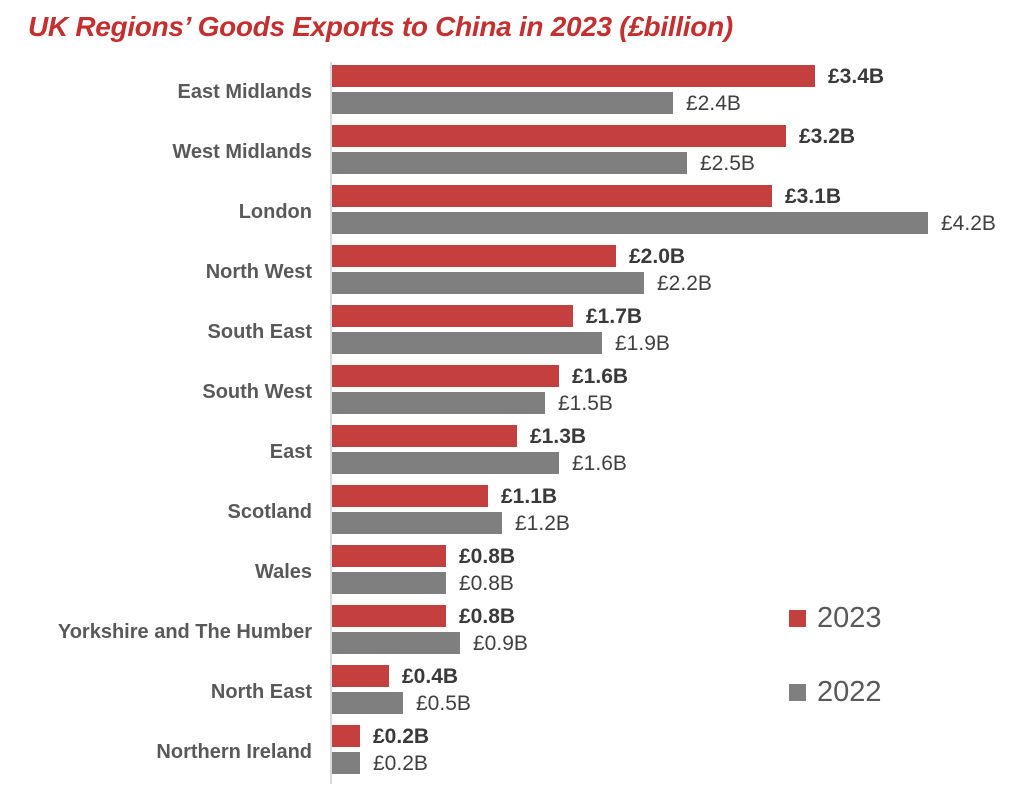 The image size is (1024, 812). Describe the element at coordinates (797, 692) in the screenshot. I see `legend-swatch-2022` at that location.